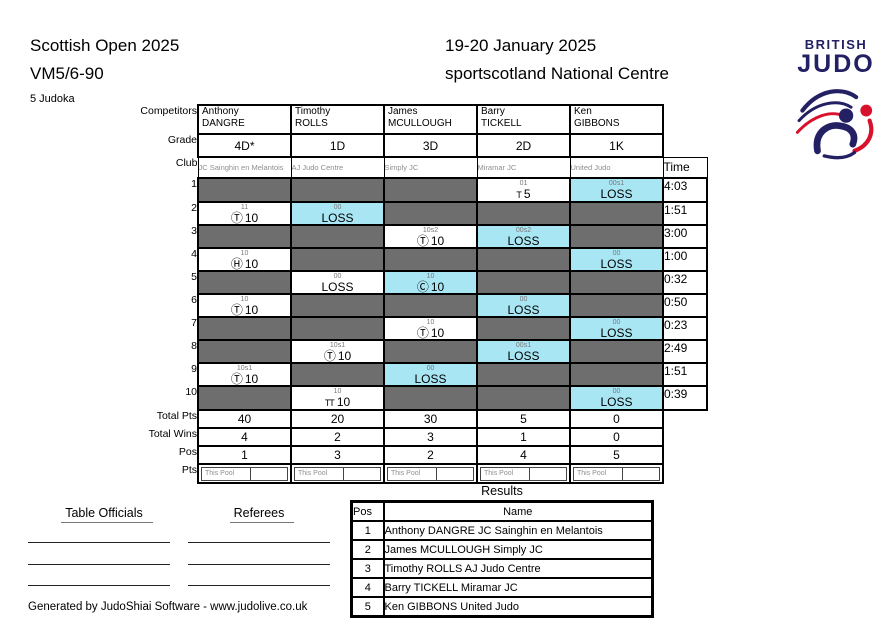 The height and width of the screenshot is (630, 891). What do you see at coordinates (523, 167) in the screenshot?
I see `club-cell: Miramar JC` at bounding box center [523, 167].